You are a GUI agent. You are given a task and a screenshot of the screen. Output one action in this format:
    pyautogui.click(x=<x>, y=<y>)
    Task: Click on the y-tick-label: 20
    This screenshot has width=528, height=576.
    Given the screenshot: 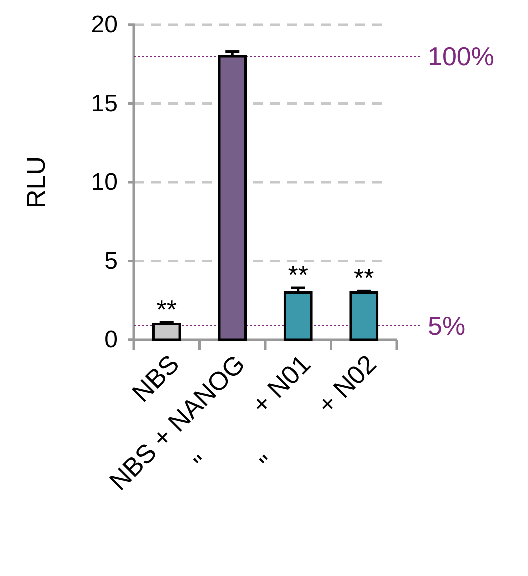 What is the action you would take?
    pyautogui.click(x=104, y=25)
    